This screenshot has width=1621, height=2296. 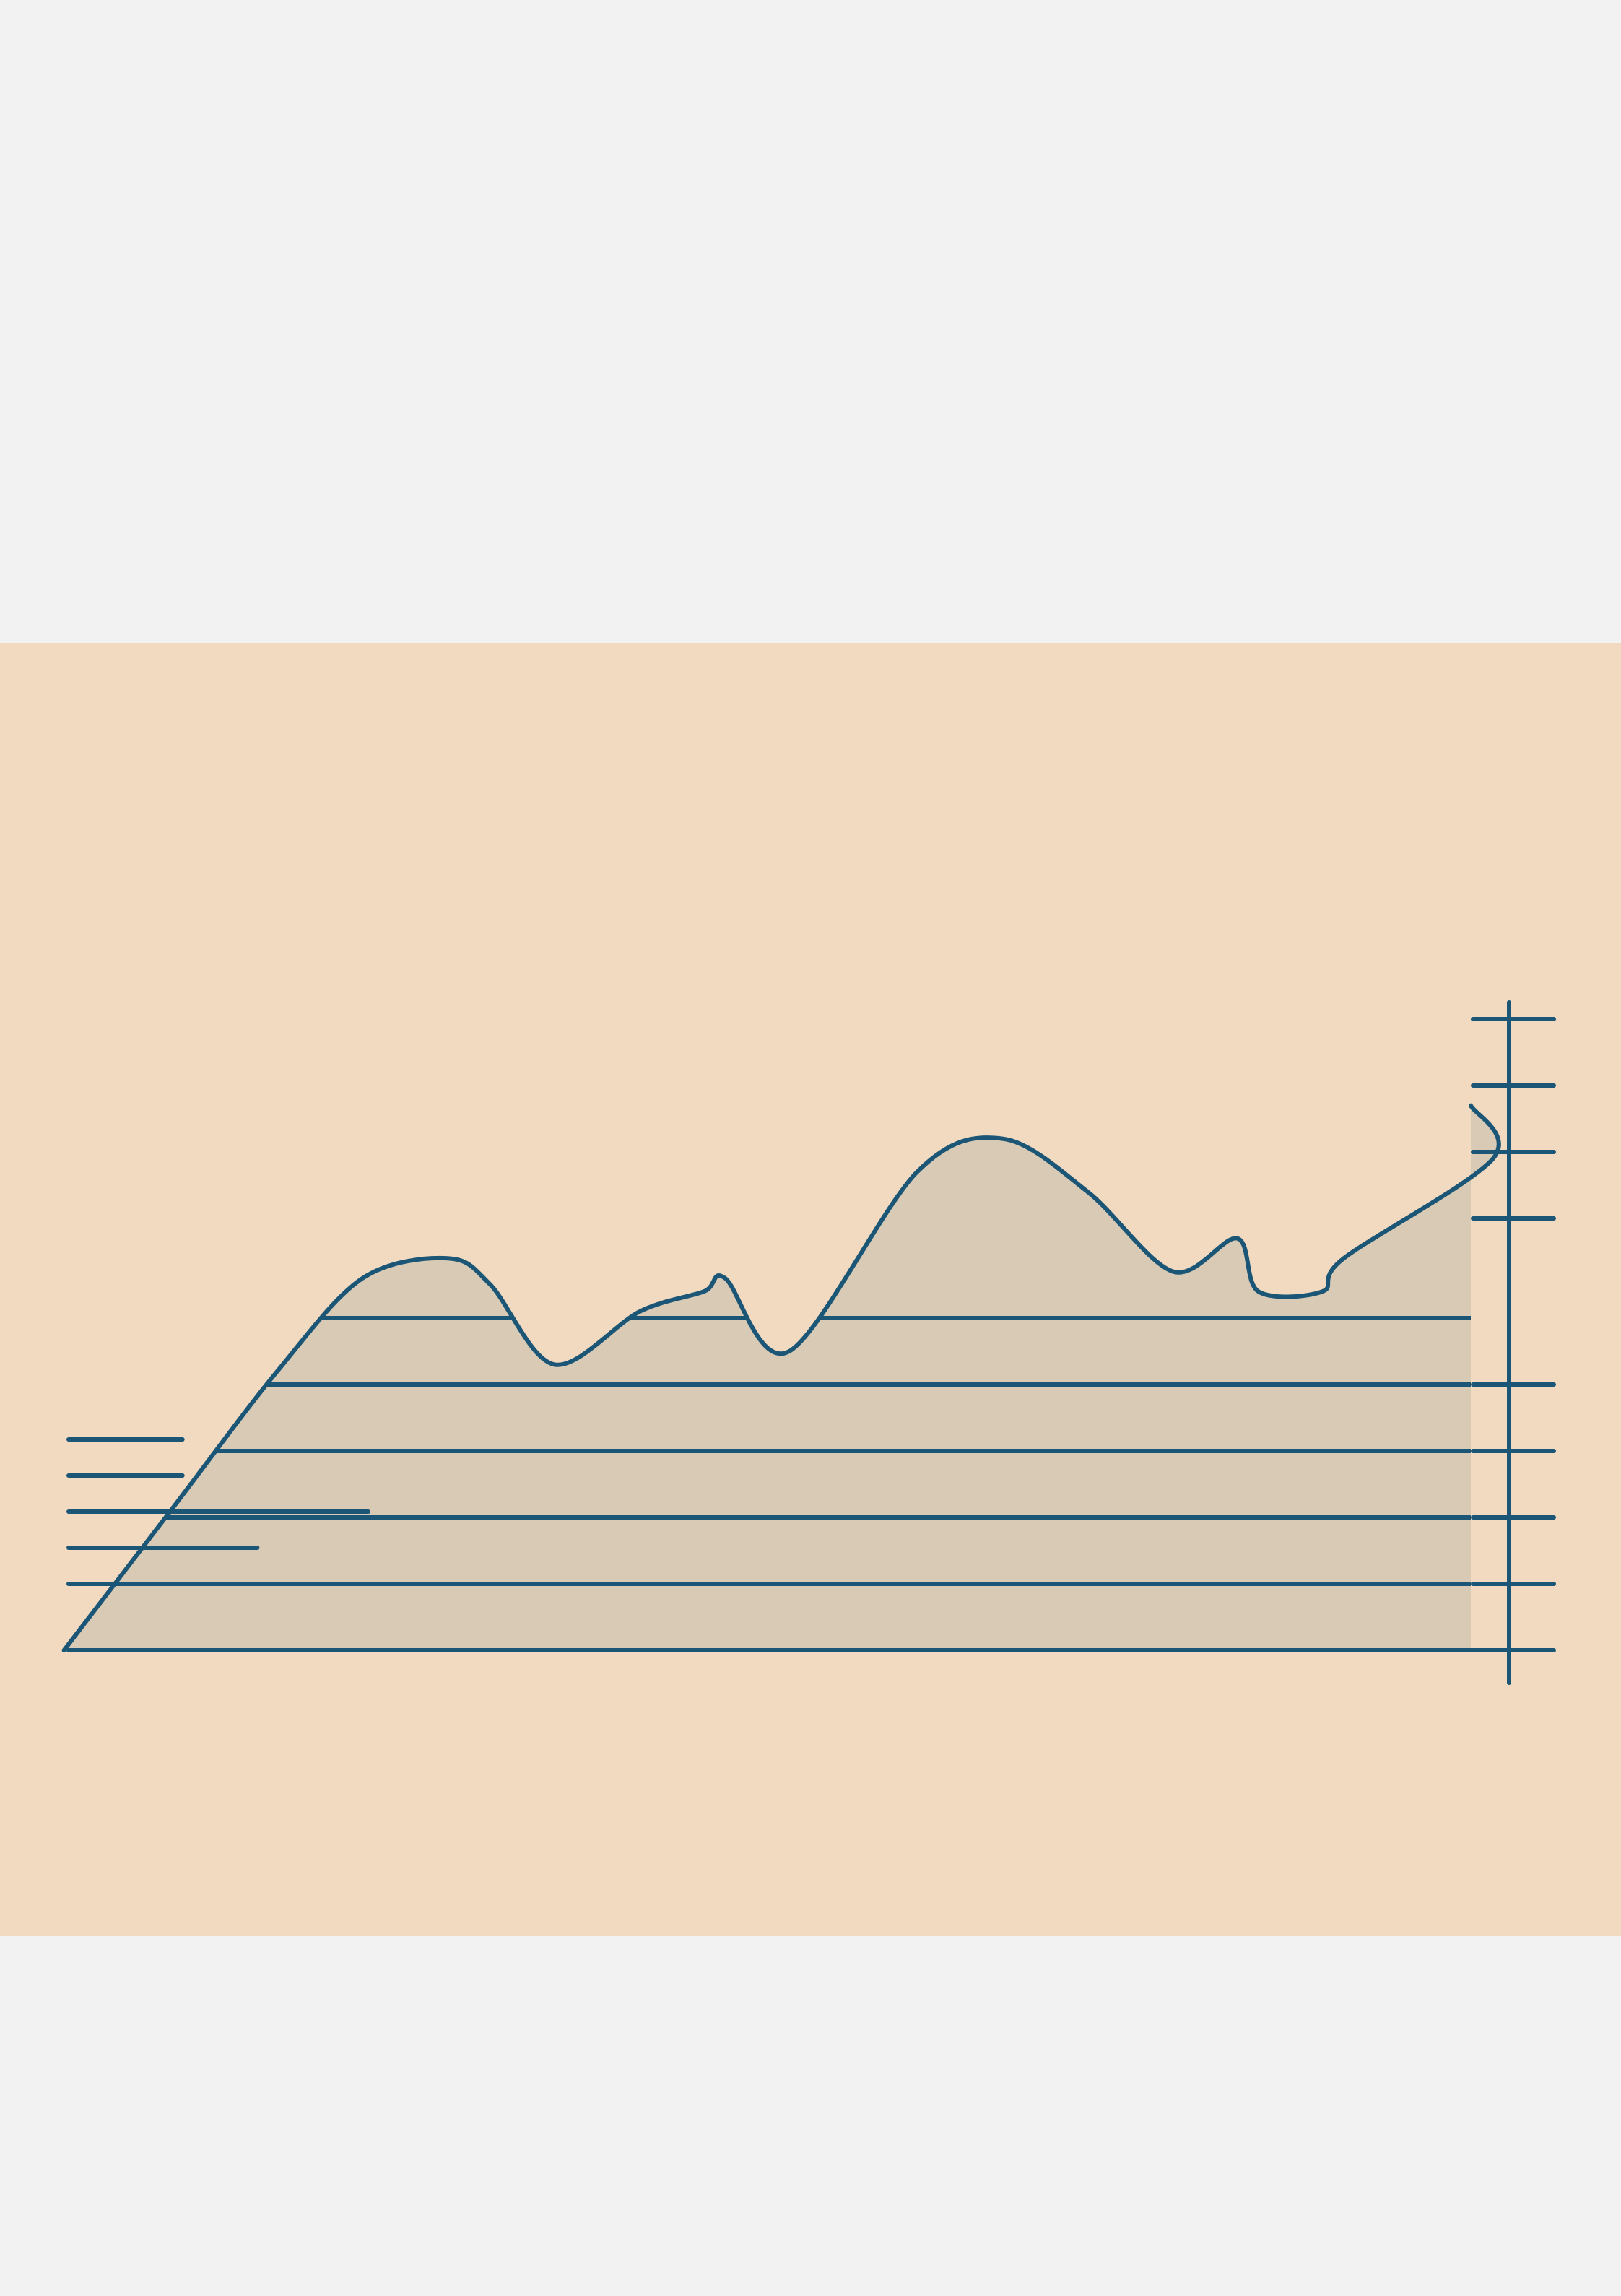 What do you see at coordinates (218, 1511) in the screenshot?
I see `legend` at bounding box center [218, 1511].